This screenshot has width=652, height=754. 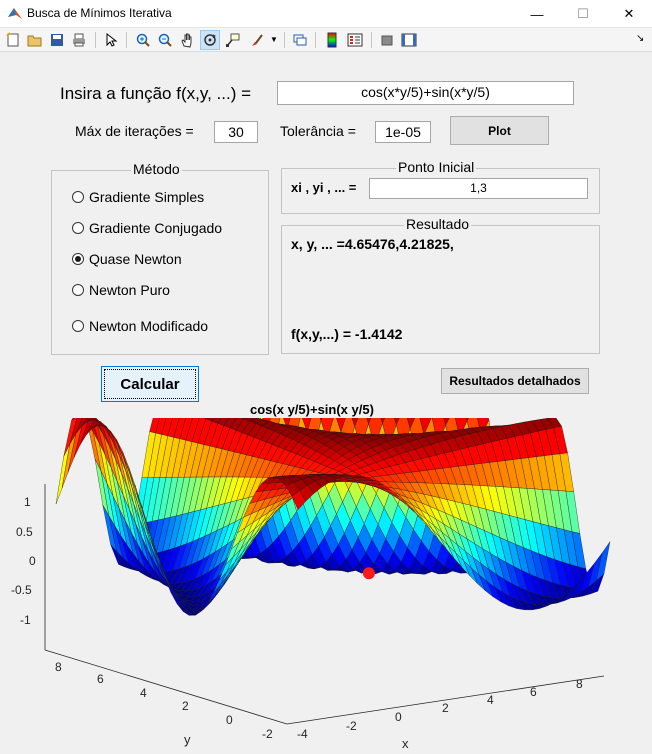 I want to click on z-tick: -1, so click(x=25, y=620).